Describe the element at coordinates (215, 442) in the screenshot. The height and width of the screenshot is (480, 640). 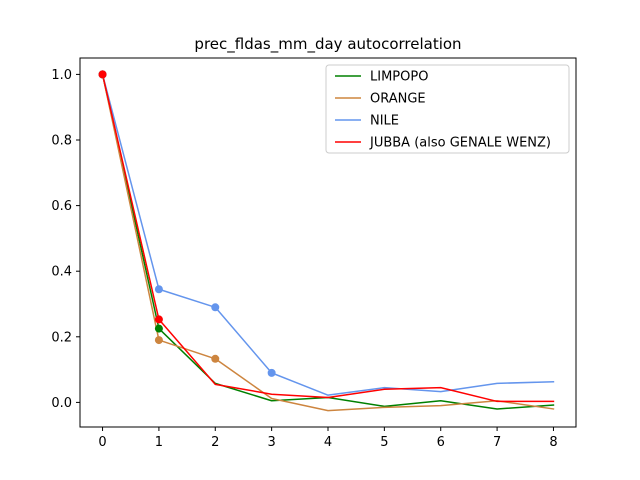
I see `x-tick-label-2: 2` at that location.